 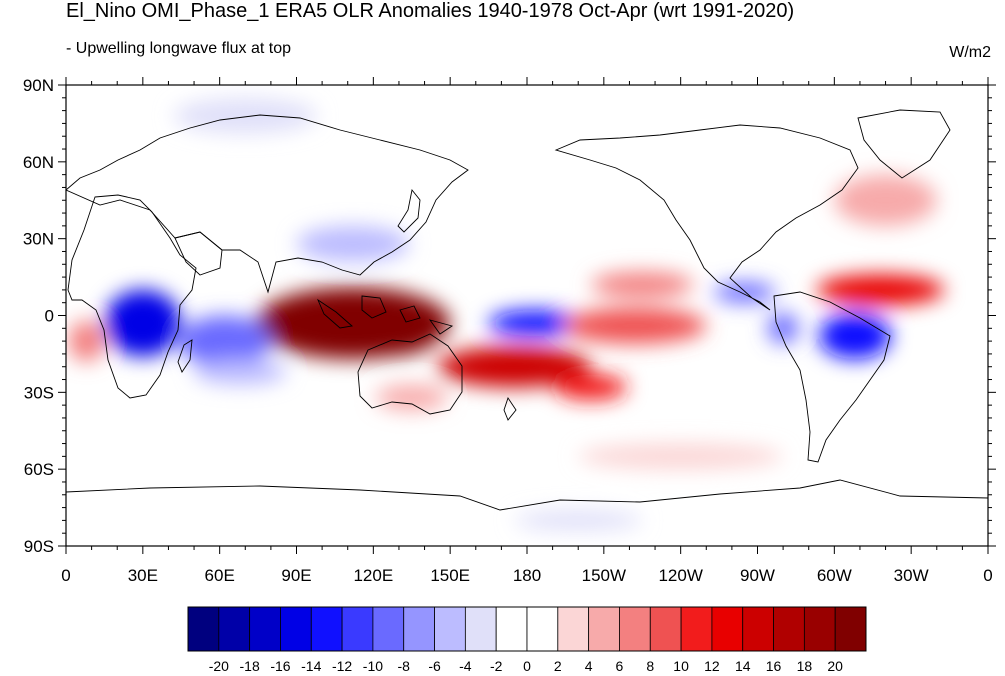 What do you see at coordinates (534, 323) in the screenshot?
I see `anomaly-central-pacific-negative` at bounding box center [534, 323].